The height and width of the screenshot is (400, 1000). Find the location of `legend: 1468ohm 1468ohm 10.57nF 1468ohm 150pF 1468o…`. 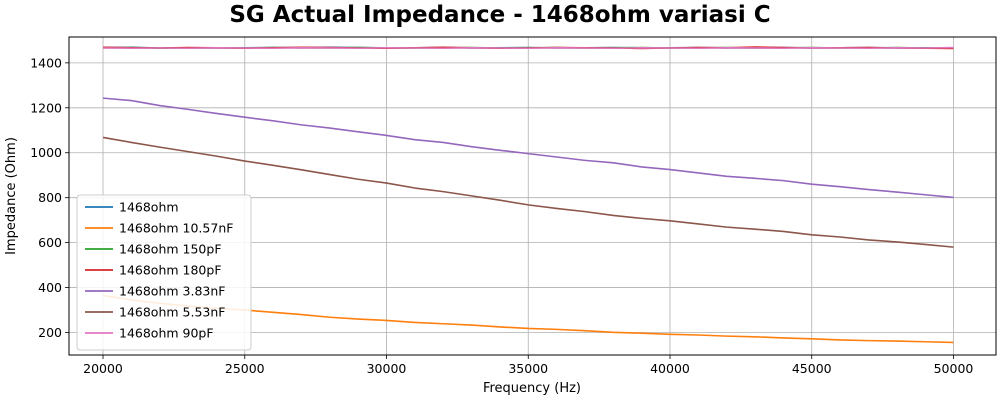

legend: 1468ohm 1468ohm 10.57nF 1468ohm 150pF 1468o… is located at coordinates (164, 272).